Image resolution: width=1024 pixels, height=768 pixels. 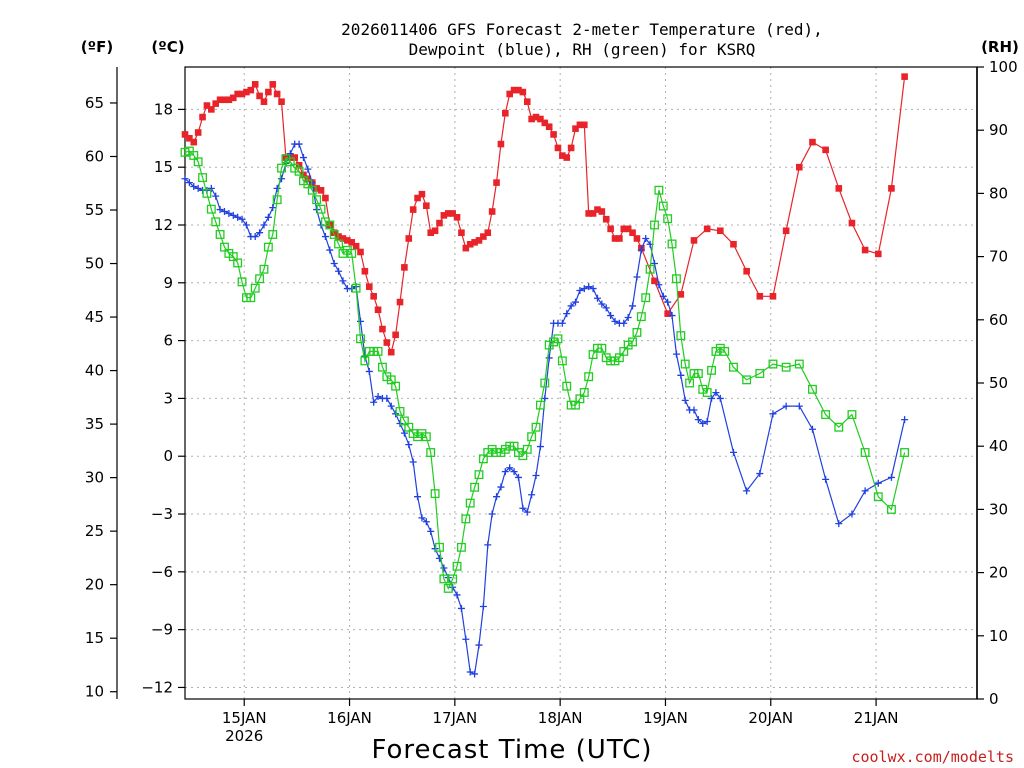 What do you see at coordinates (94, 210) in the screenshot?
I see `fahrenheit-tick-label: 55` at bounding box center [94, 210].